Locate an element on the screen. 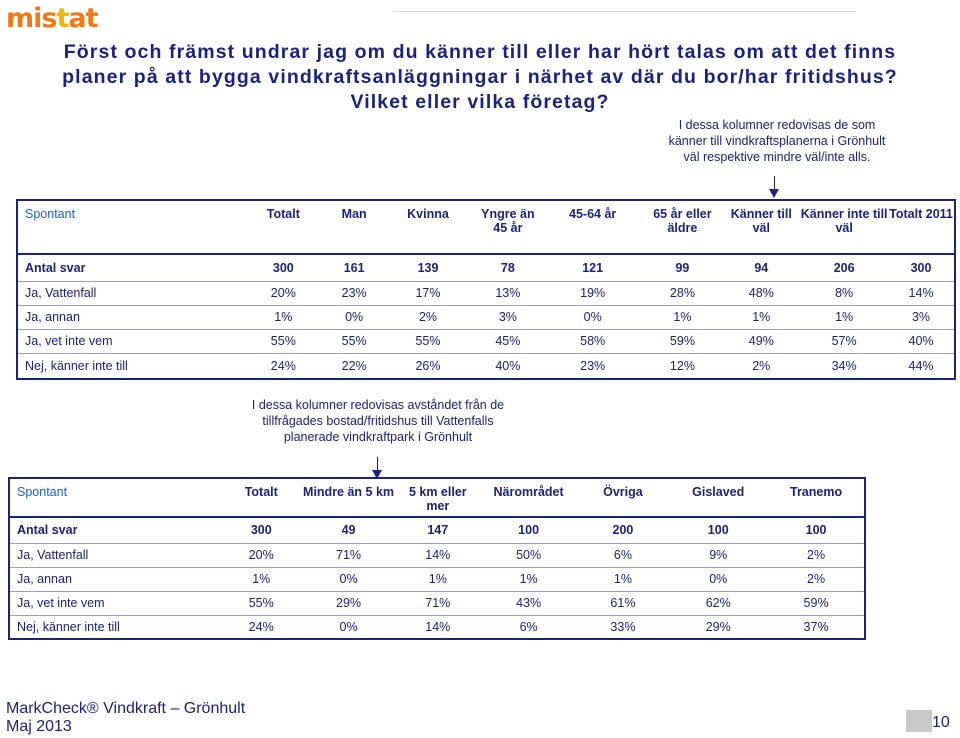 Image resolution: width=960 pixels, height=738 pixels. table-cell: 26% is located at coordinates (428, 365).